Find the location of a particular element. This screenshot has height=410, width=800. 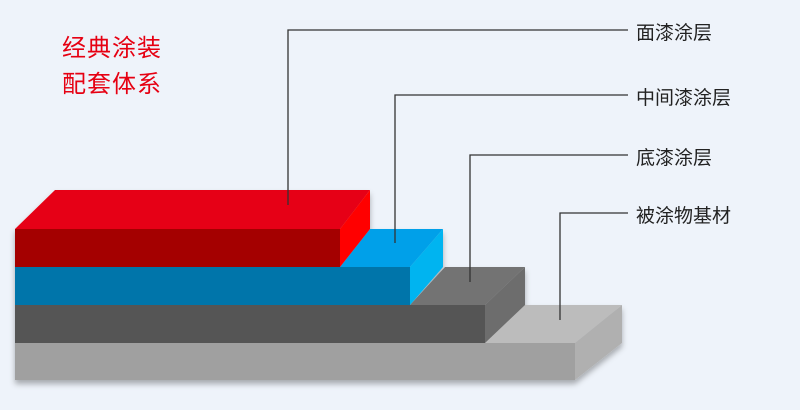

topcoat-top is located at coordinates (192, 209).